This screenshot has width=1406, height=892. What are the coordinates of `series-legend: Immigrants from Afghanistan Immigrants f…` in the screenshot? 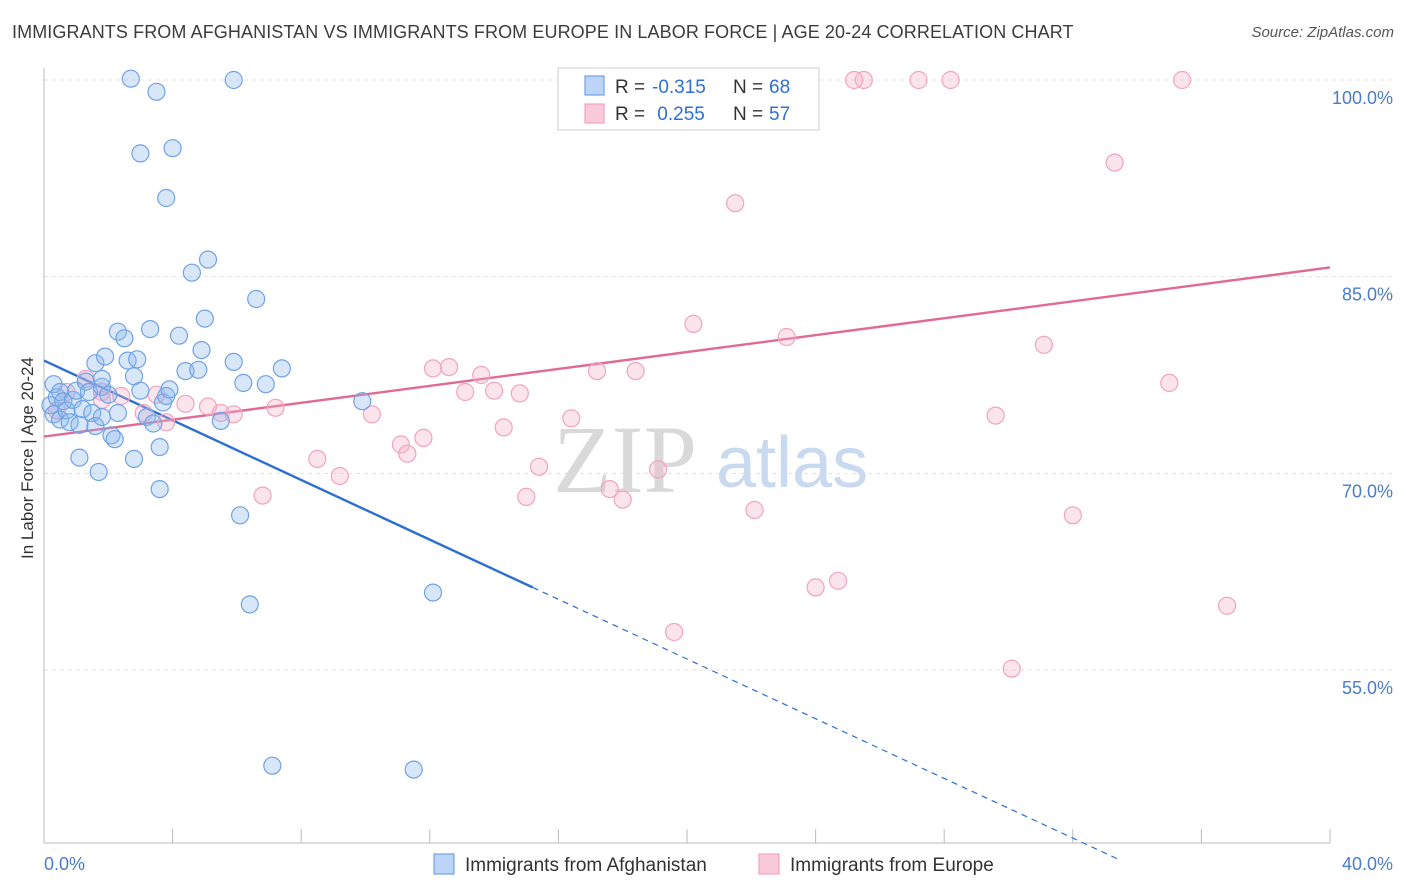 It's located at (713, 864).